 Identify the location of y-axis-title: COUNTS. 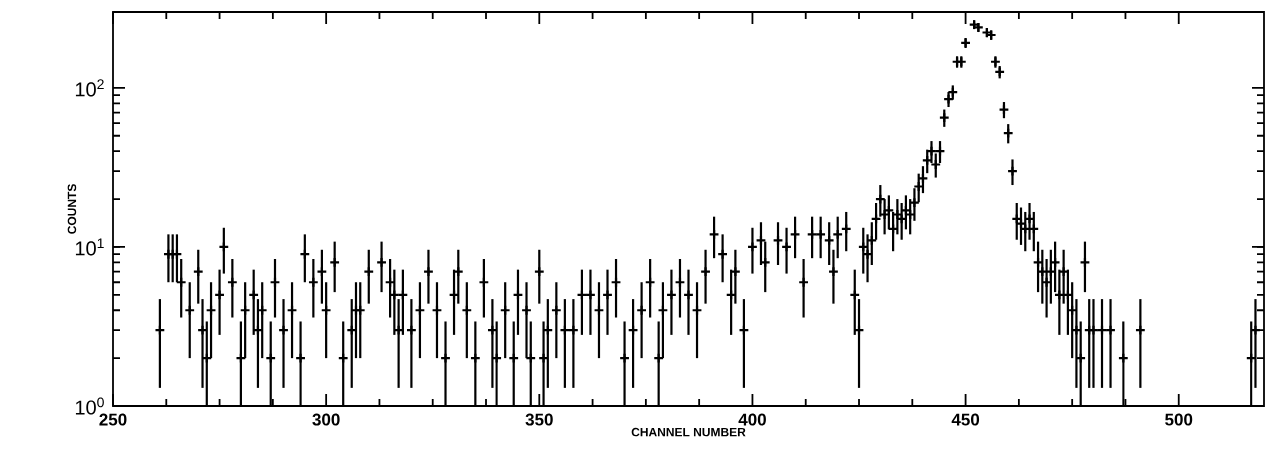
(72, 209).